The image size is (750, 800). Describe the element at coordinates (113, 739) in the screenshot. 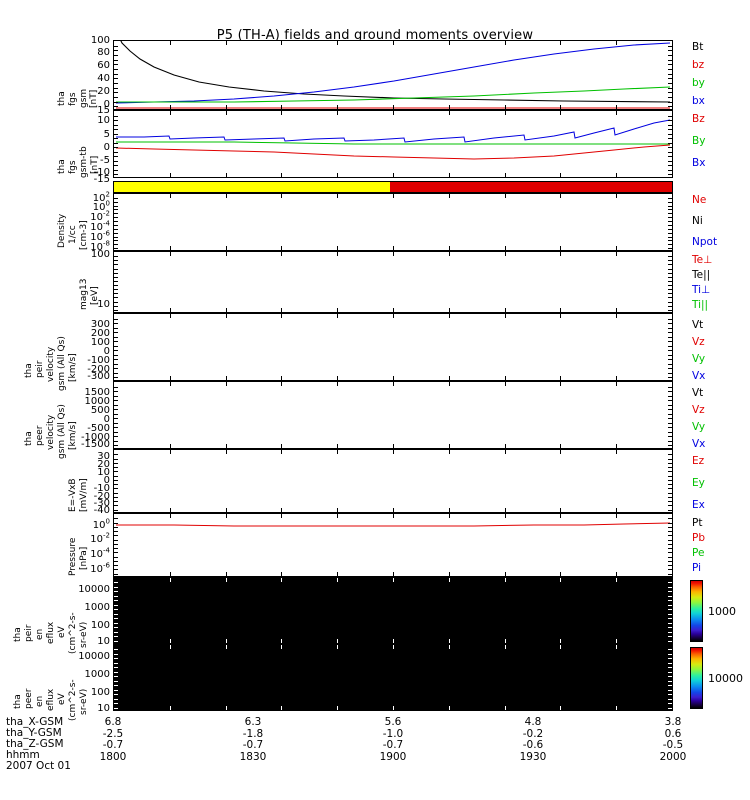

I see `xaxis-column-1800: 6.8 -2.5 -0.7 1800` at that location.